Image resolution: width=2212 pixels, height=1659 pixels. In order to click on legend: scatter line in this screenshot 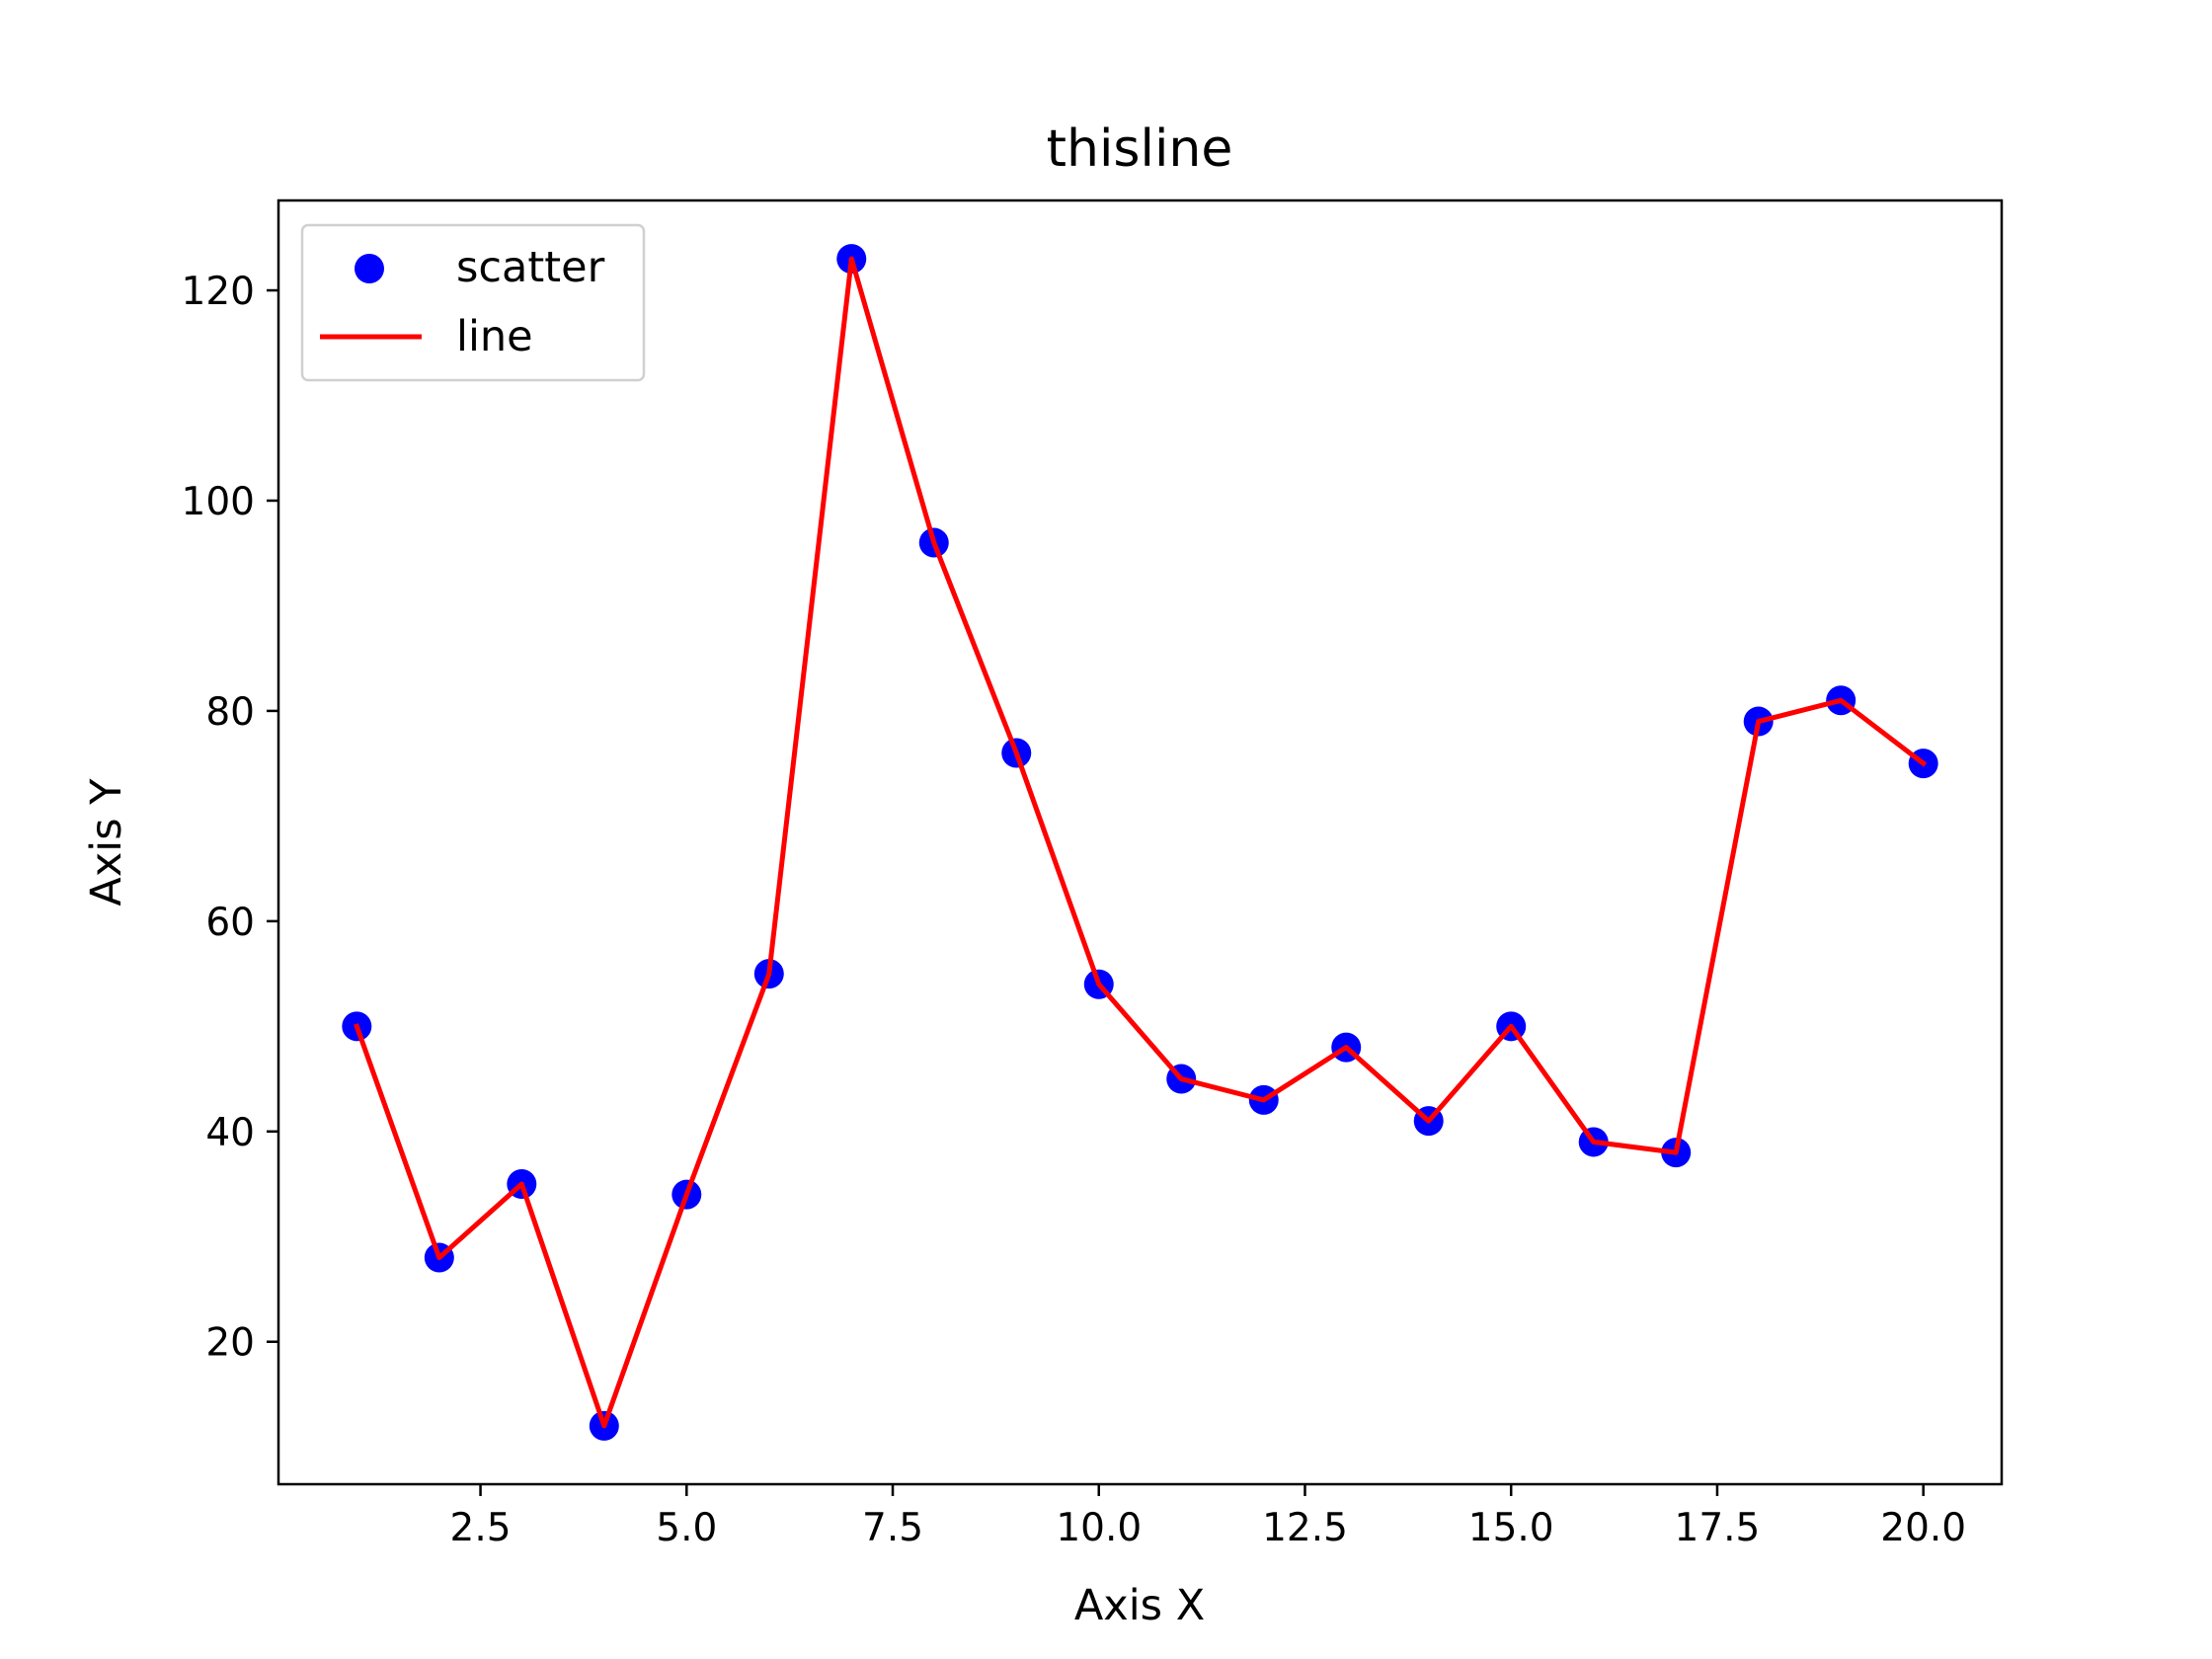, I will do `click(473, 303)`.